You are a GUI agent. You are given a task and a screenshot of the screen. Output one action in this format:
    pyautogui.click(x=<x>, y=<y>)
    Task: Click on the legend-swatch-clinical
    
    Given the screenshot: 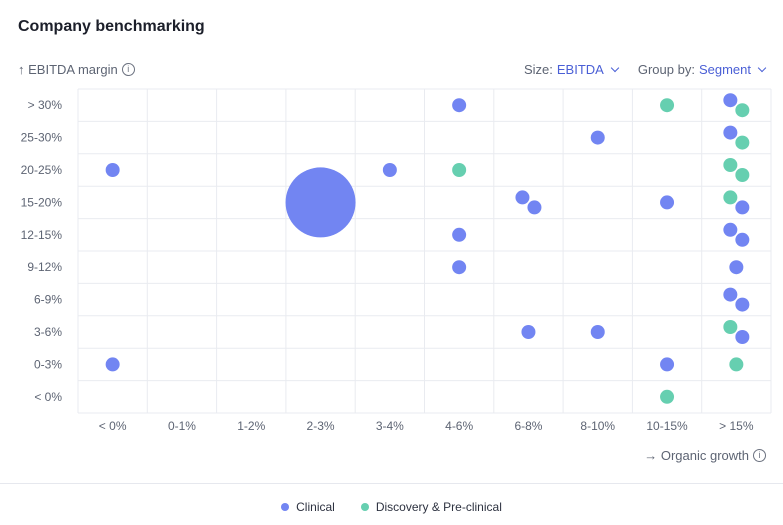 What is the action you would take?
    pyautogui.click(x=285, y=507)
    